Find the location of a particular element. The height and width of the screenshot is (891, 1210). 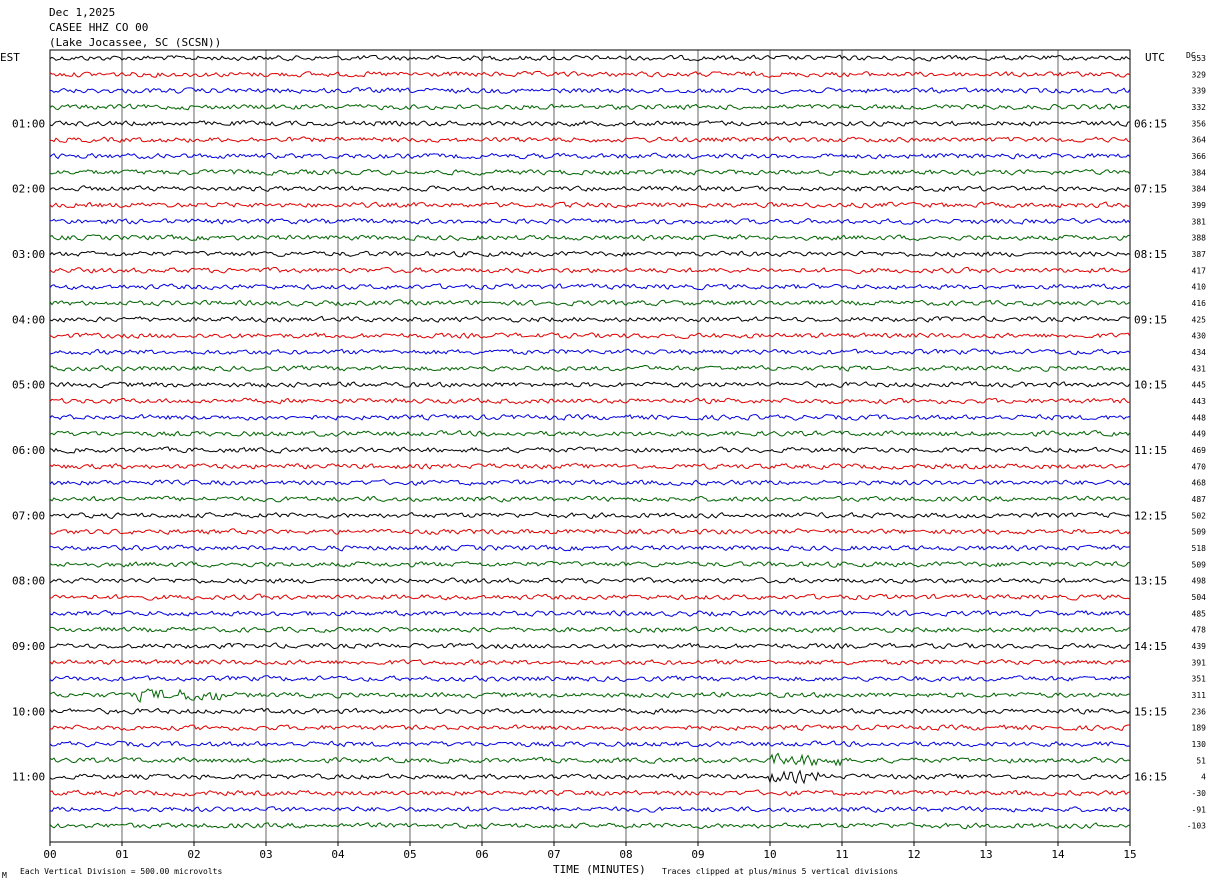

dc-offset-label: 485 is located at coordinates (1199, 613).